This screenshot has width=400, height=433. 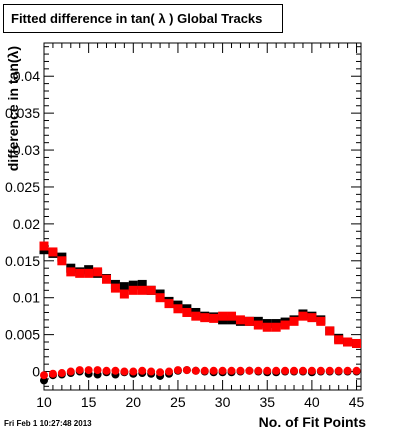 What do you see at coordinates (22, 113) in the screenshot?
I see `y-tick-label: 0.035` at bounding box center [22, 113].